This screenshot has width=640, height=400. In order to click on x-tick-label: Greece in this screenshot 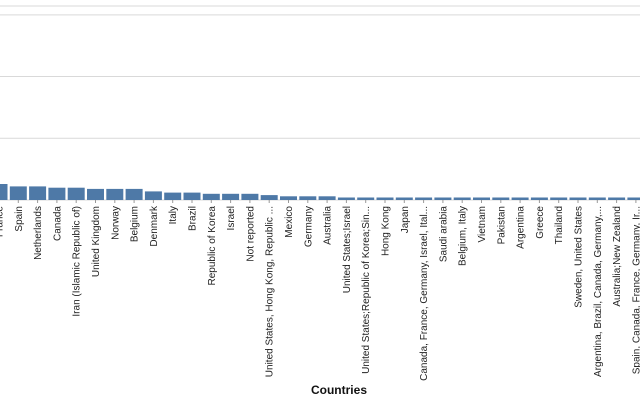, I will do `click(540, 222)`.